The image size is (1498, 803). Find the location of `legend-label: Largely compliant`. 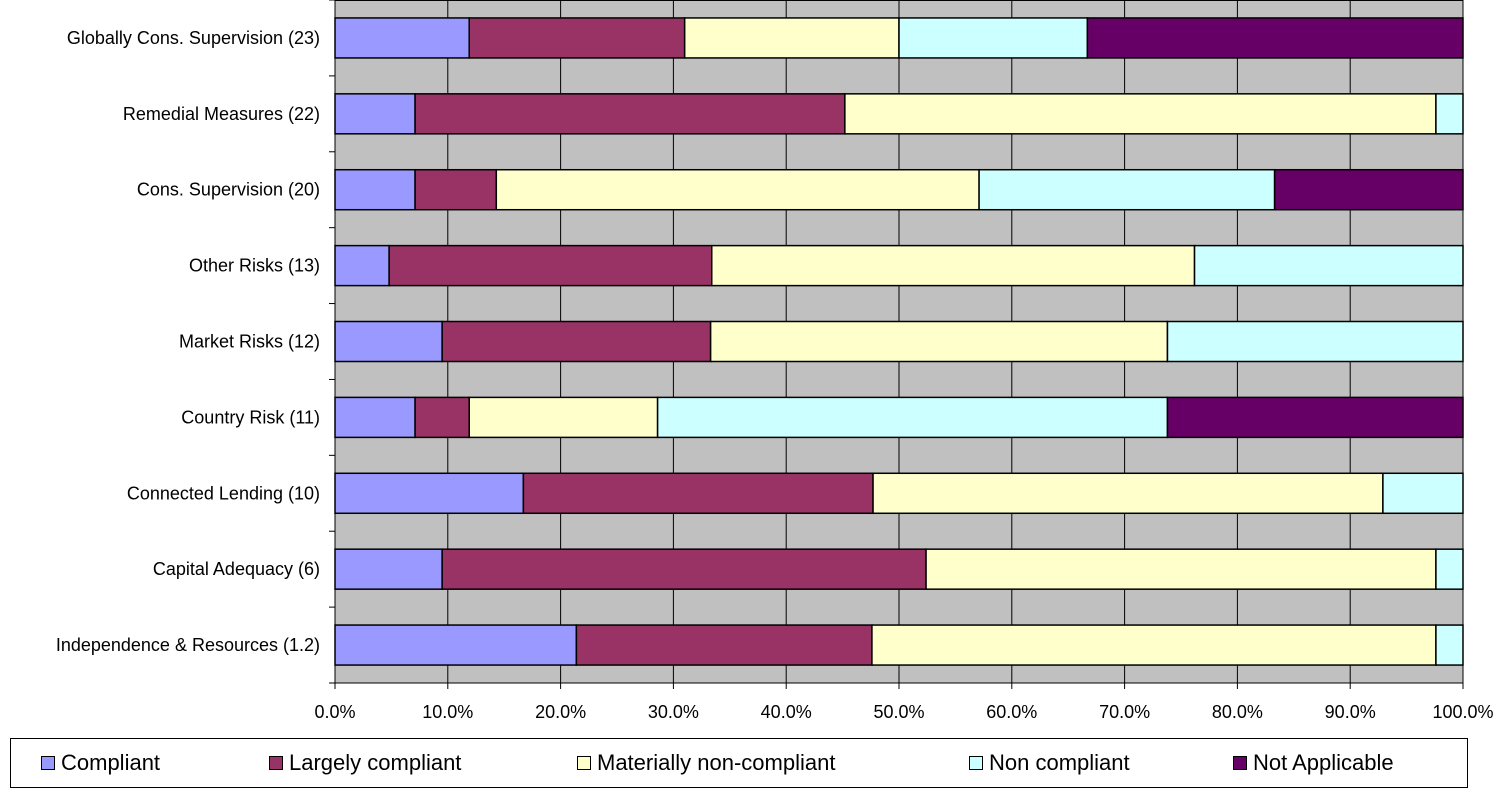

legend-label: Largely compliant is located at coordinates (375, 762).